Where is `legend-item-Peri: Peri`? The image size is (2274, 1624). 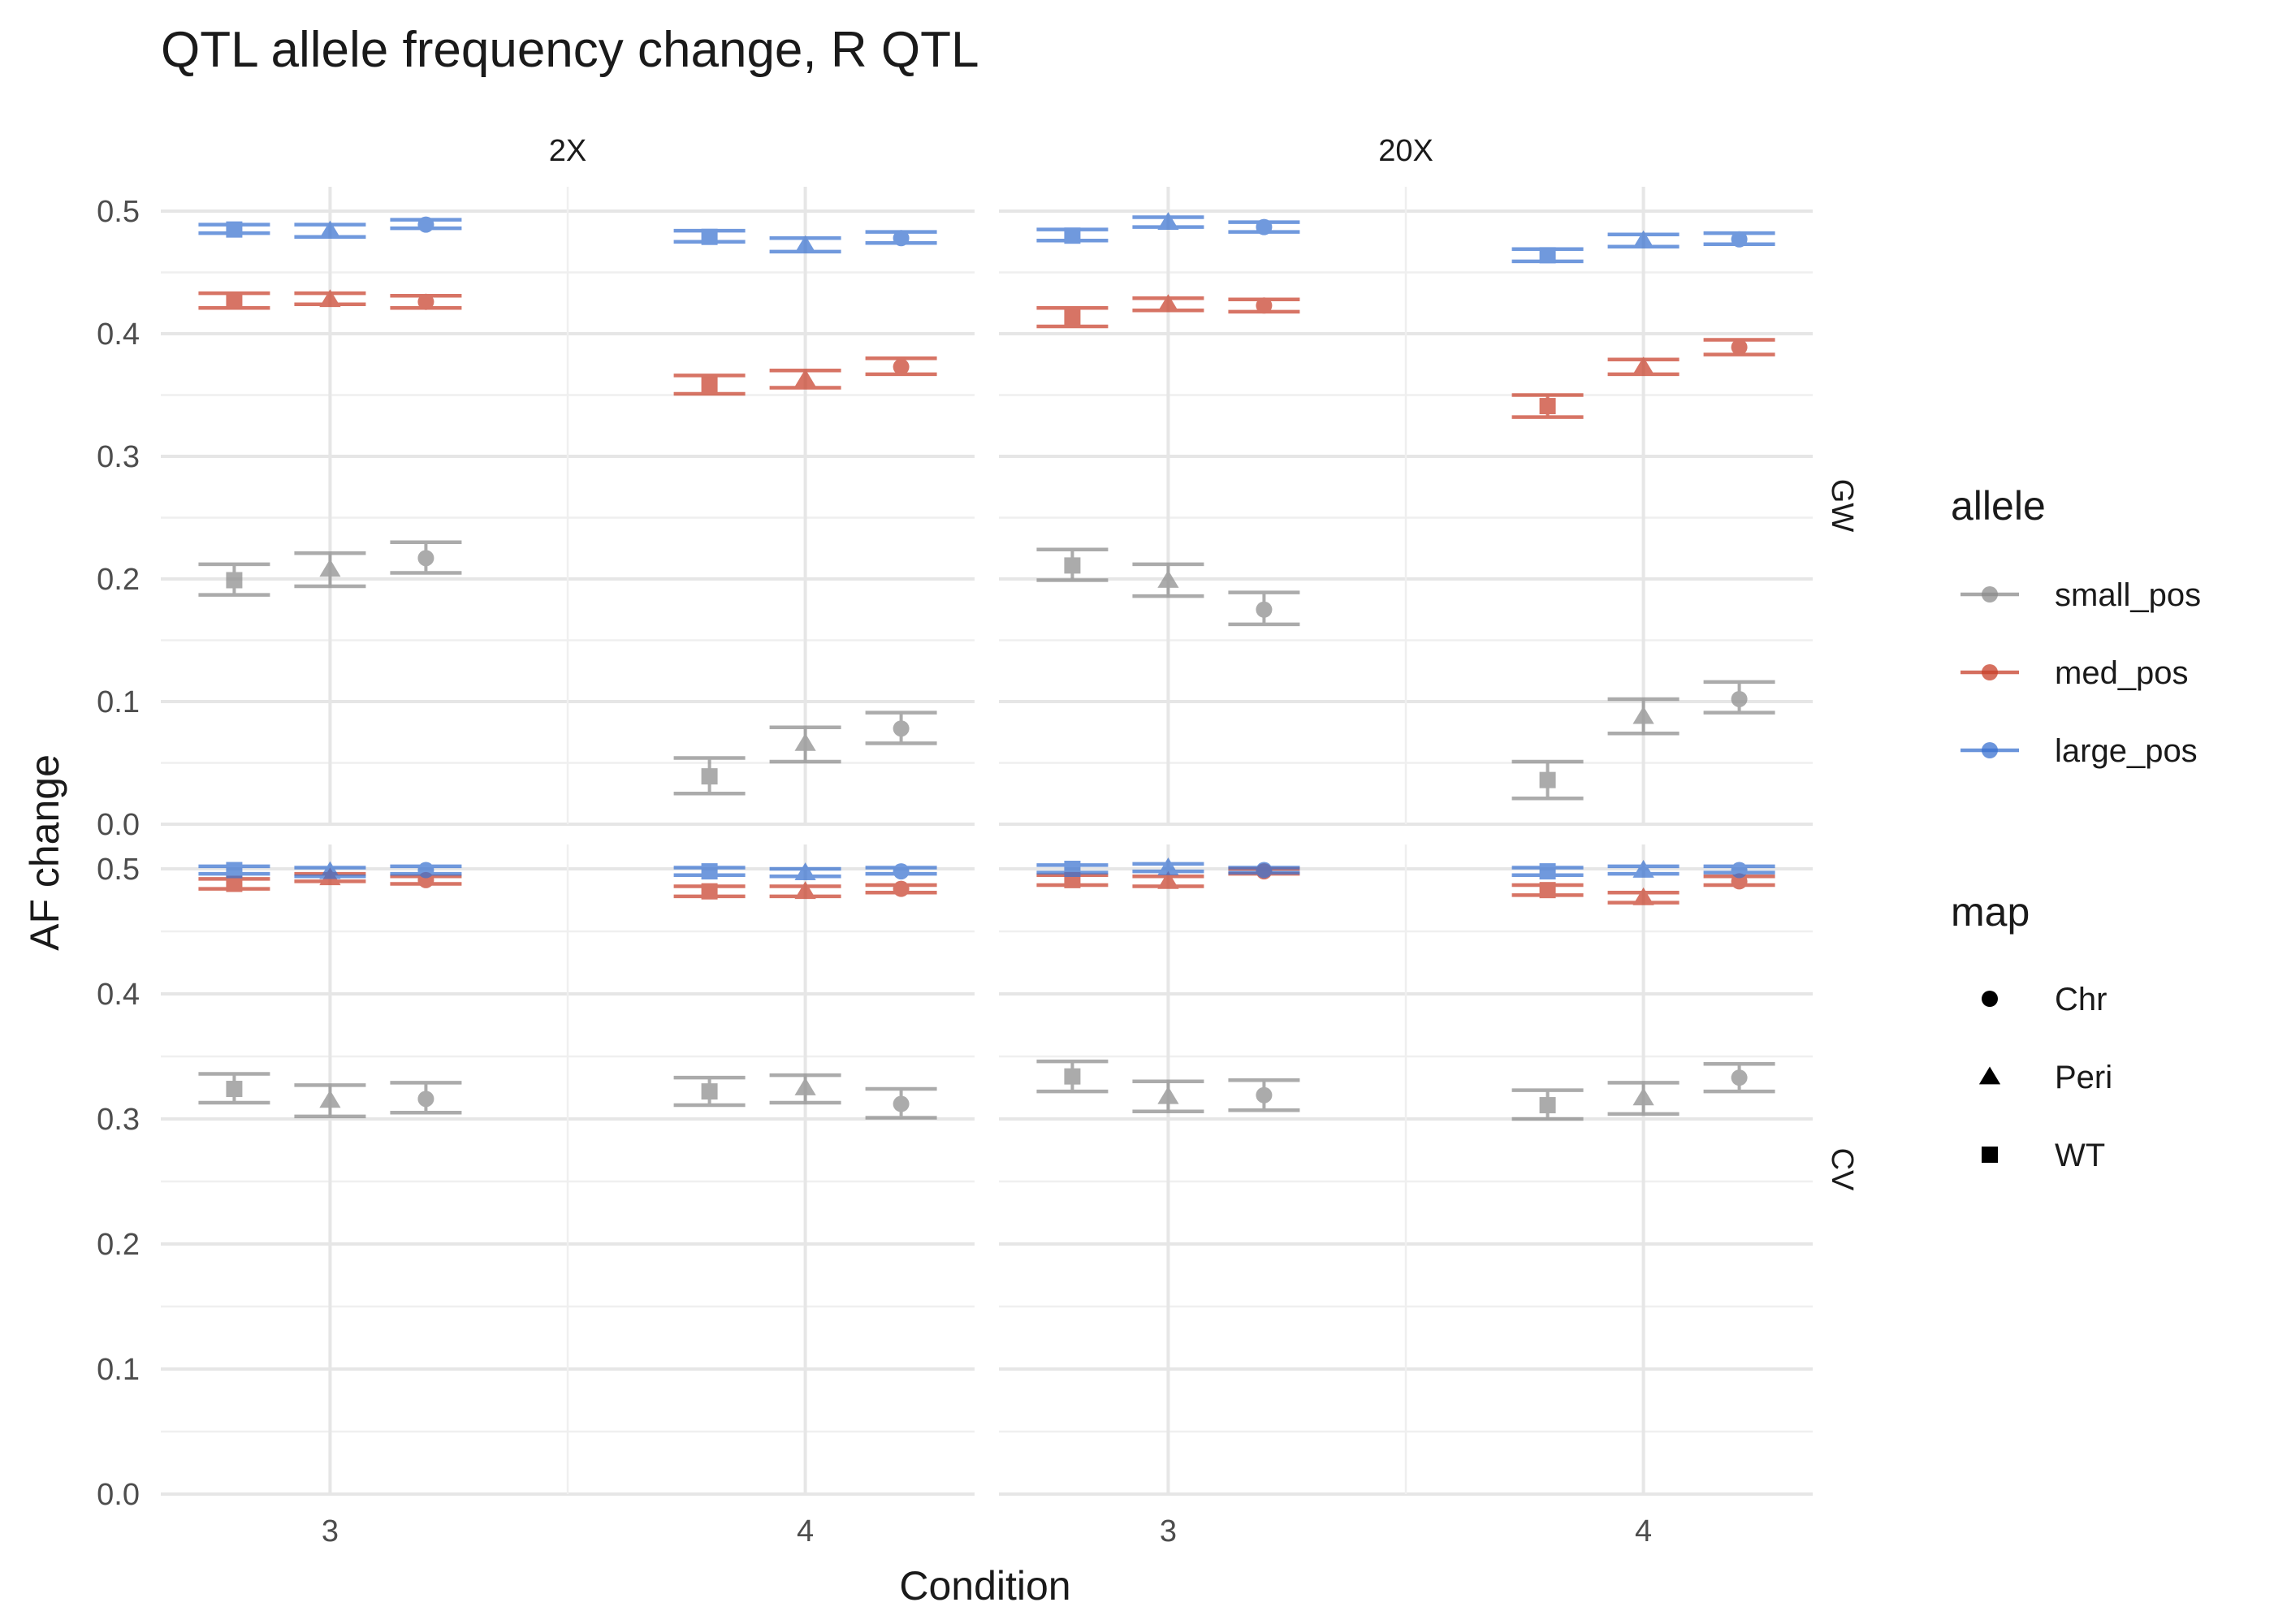
legend-item-Peri: Peri is located at coordinates (2045, 1078).